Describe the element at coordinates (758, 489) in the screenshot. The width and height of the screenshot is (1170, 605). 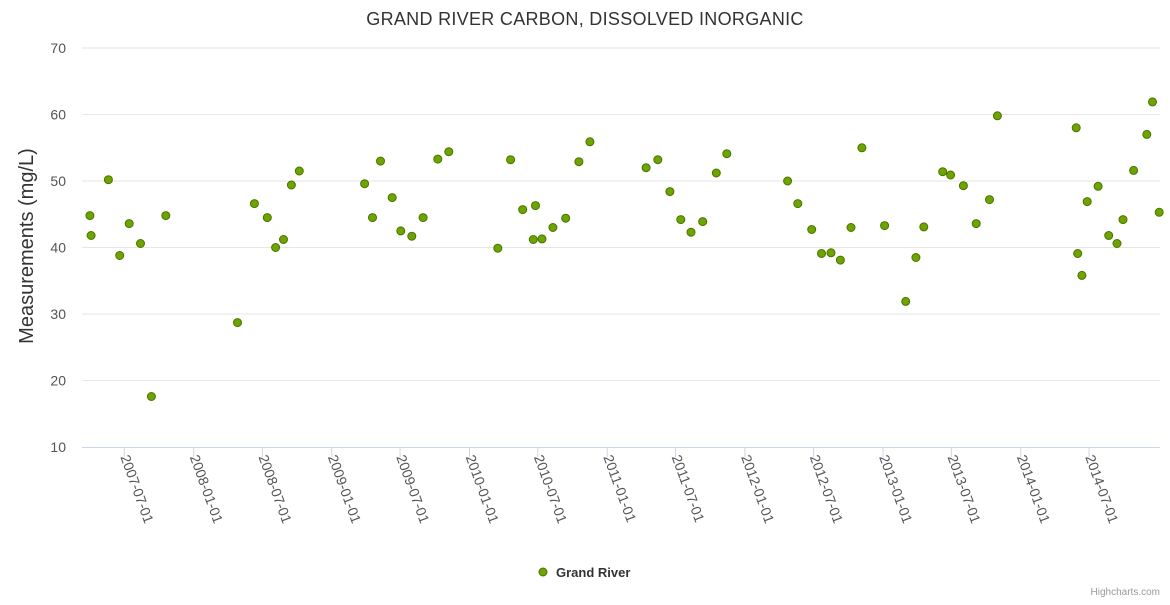
I see `x-tick-label: 2012-01-01` at that location.